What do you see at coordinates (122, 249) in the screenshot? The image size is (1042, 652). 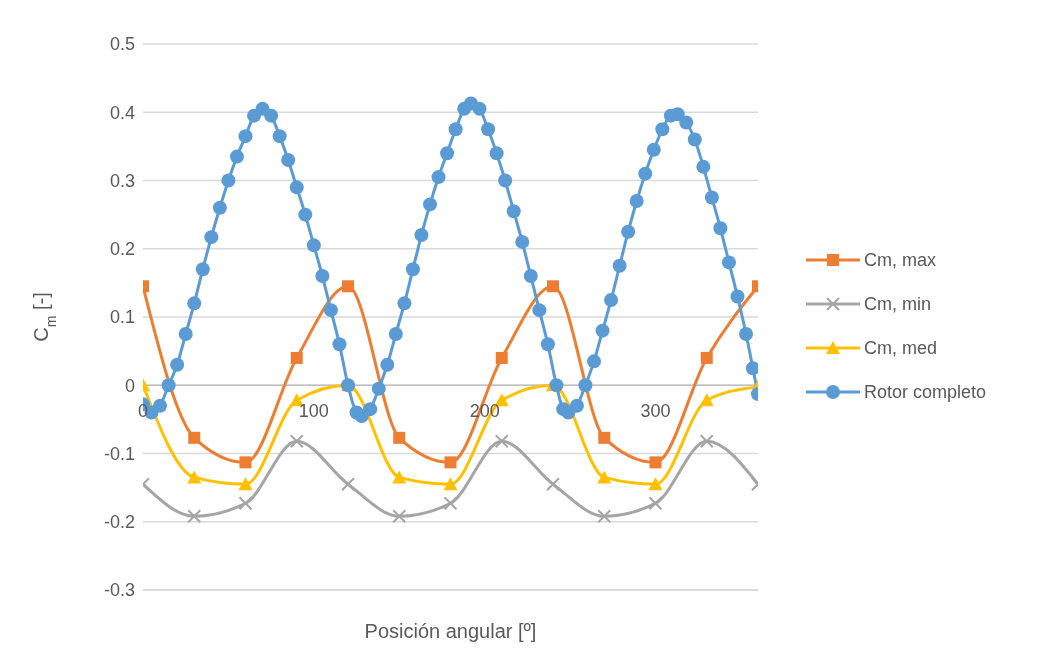 I see `y-tick-label: 0.2` at bounding box center [122, 249].